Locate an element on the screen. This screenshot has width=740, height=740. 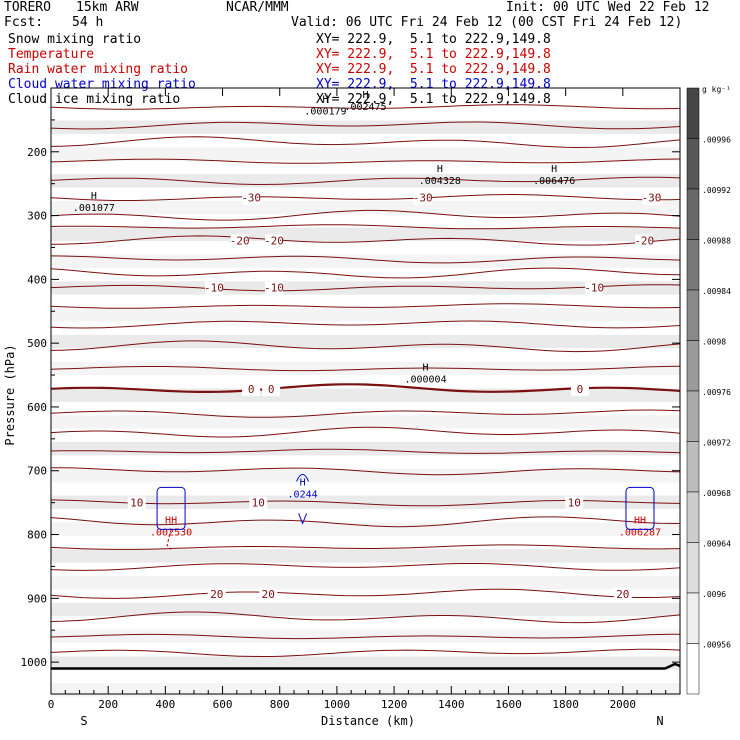
extremum-value: .006287 is located at coordinates (640, 533).